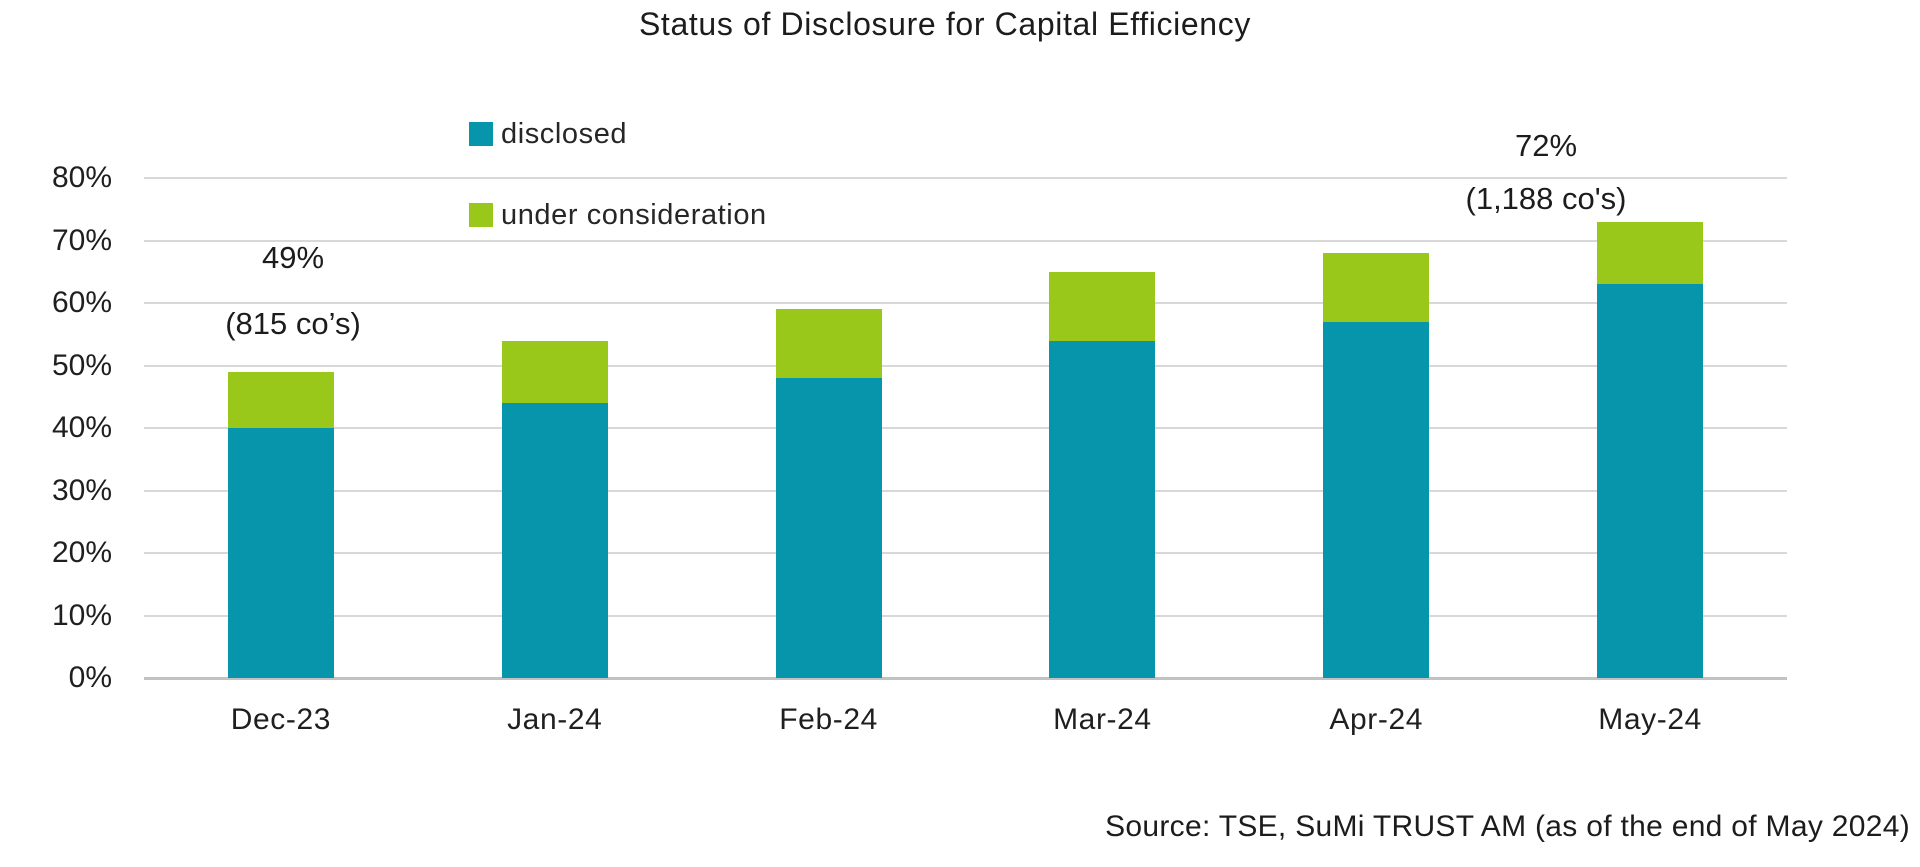 This screenshot has width=1920, height=867. I want to click on annotation-dec-23: 49% (815 co’s), so click(293, 291).